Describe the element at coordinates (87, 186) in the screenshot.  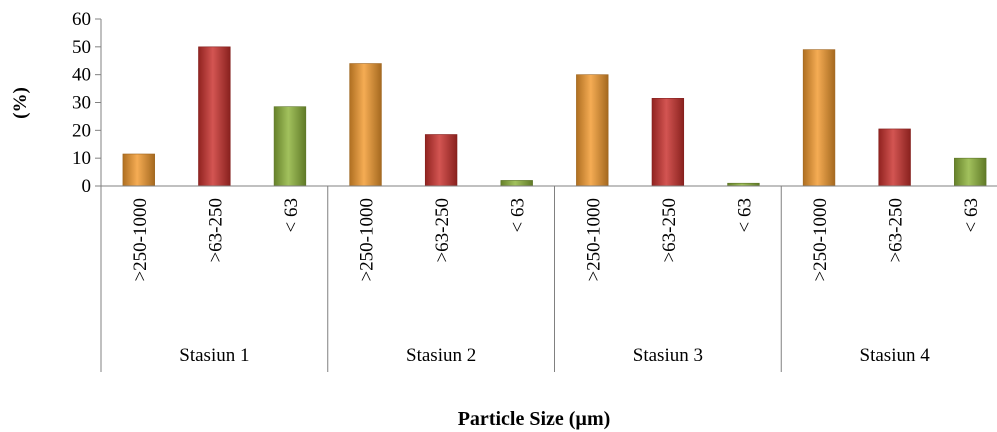
I see `y-tick-label: 0` at that location.